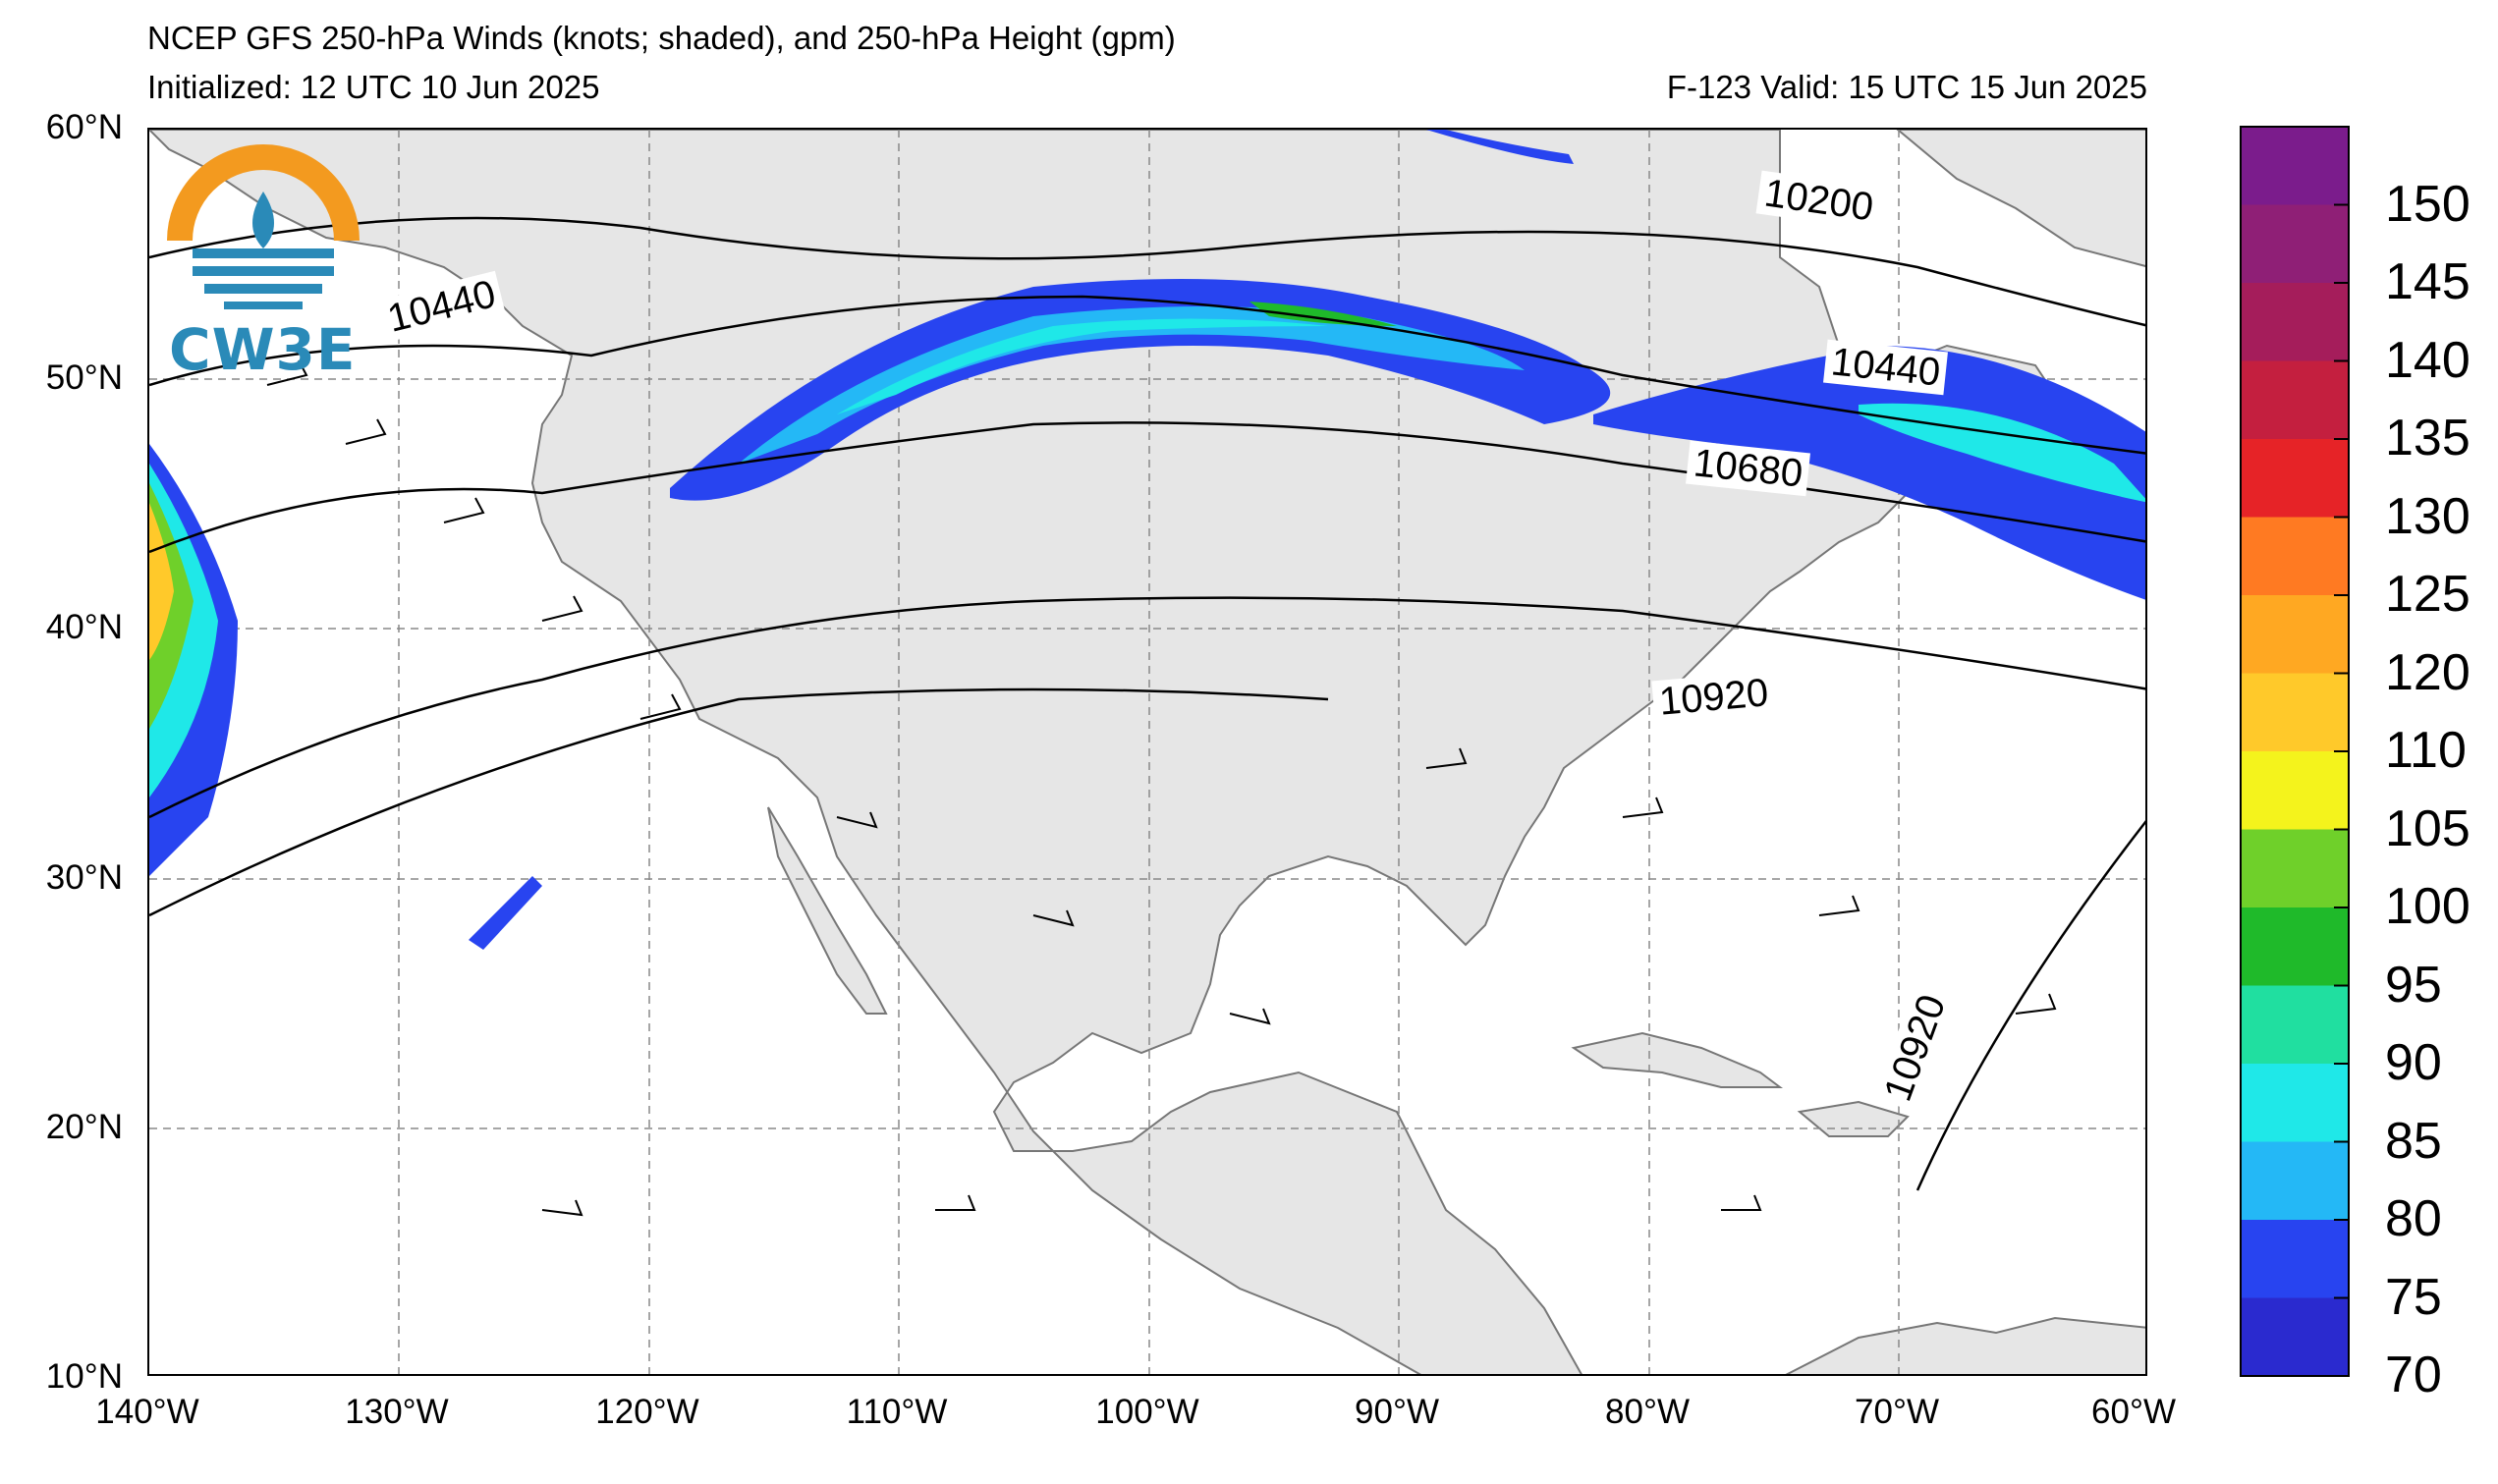 The height and width of the screenshot is (1484, 2498). I want to click on colorbar-label: 125, so click(2427, 594).